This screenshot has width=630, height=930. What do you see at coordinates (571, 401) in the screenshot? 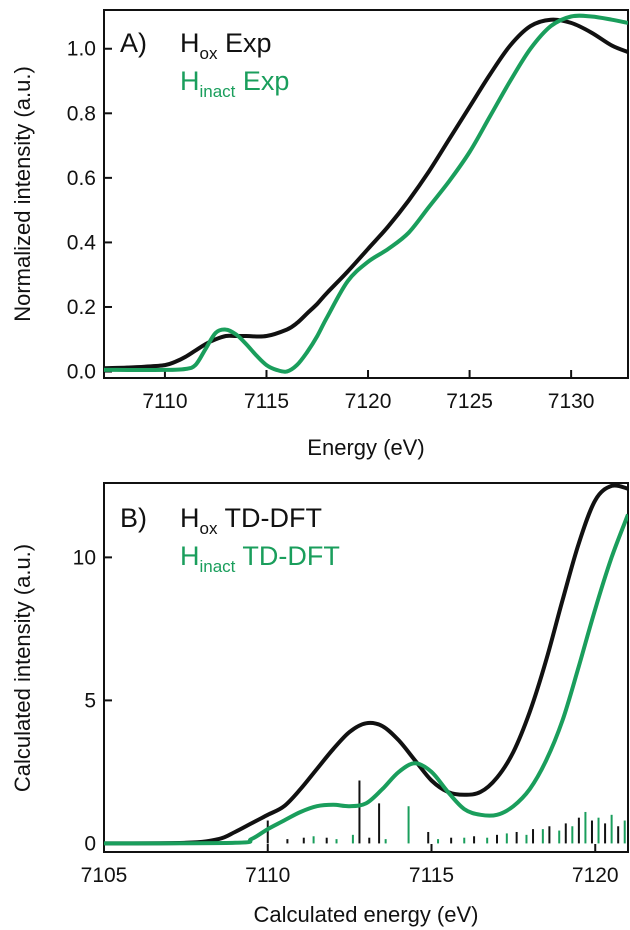
I see `panel-a-xtick-label: 7130` at bounding box center [571, 401].